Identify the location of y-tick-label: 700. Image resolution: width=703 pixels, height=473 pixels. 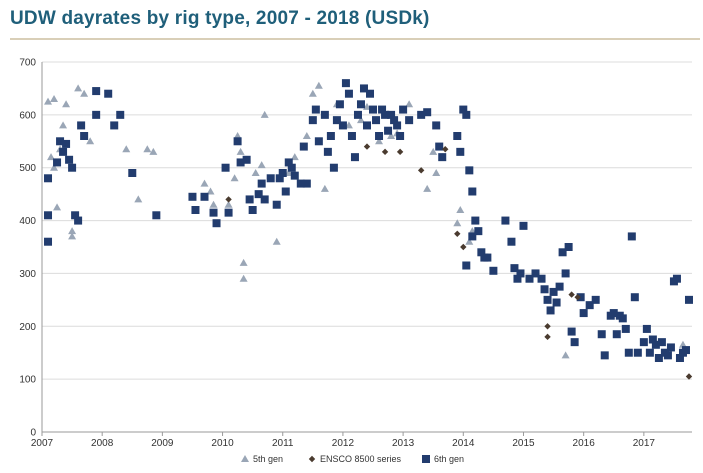
(27, 63).